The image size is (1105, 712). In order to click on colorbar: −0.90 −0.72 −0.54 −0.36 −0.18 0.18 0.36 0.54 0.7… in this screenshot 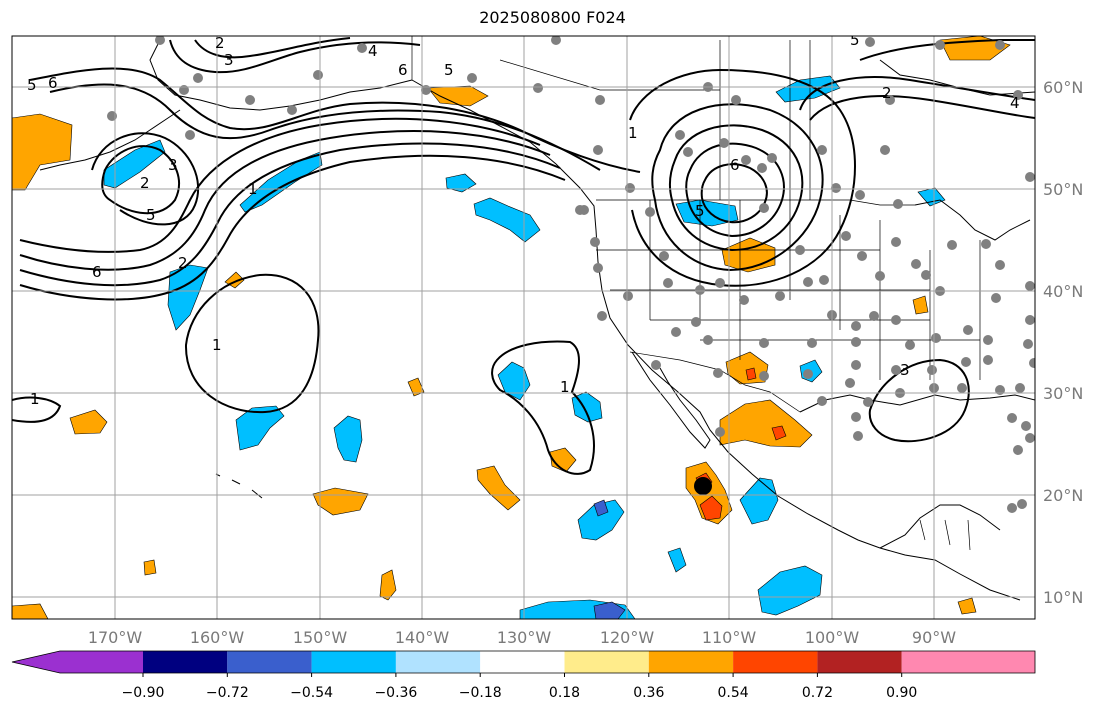, I will do `click(523, 675)`.